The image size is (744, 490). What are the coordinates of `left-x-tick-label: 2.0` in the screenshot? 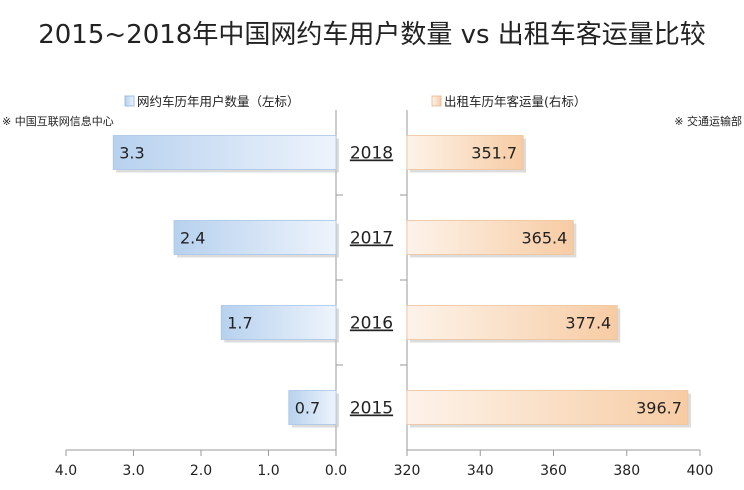 It's located at (201, 471).